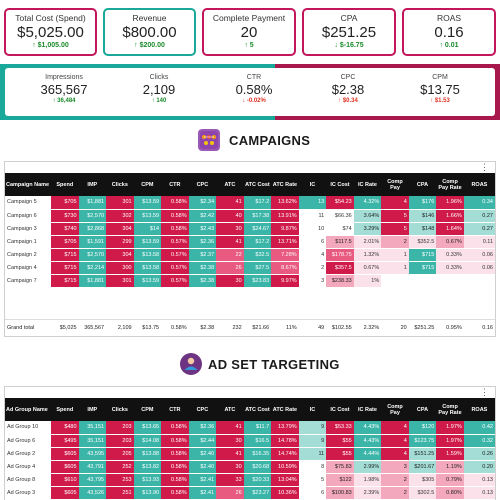 The width and height of the screenshot is (500, 500). Describe the element at coordinates (50, 32) in the screenshot. I see `kpi-value: $5,025.00` at that location.